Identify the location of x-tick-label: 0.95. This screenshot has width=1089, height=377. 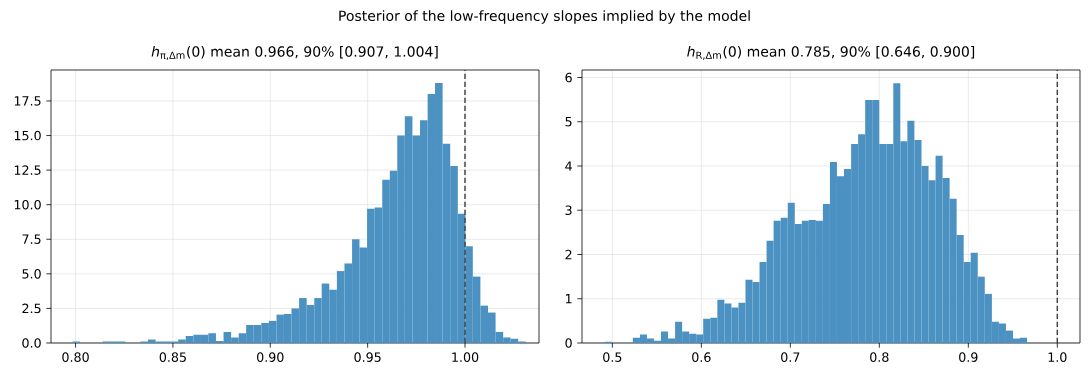
(367, 357).